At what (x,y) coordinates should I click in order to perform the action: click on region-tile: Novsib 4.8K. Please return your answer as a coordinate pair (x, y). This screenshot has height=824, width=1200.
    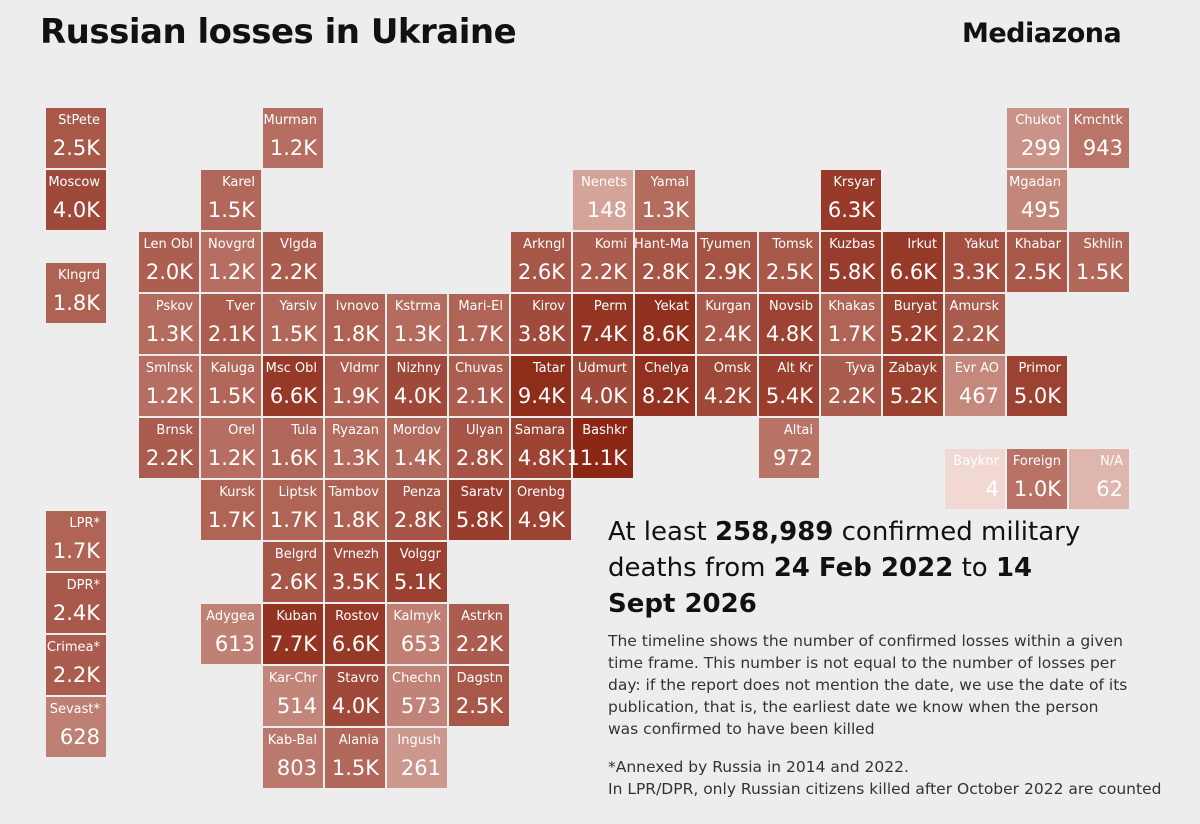
    Looking at the image, I should click on (789, 324).